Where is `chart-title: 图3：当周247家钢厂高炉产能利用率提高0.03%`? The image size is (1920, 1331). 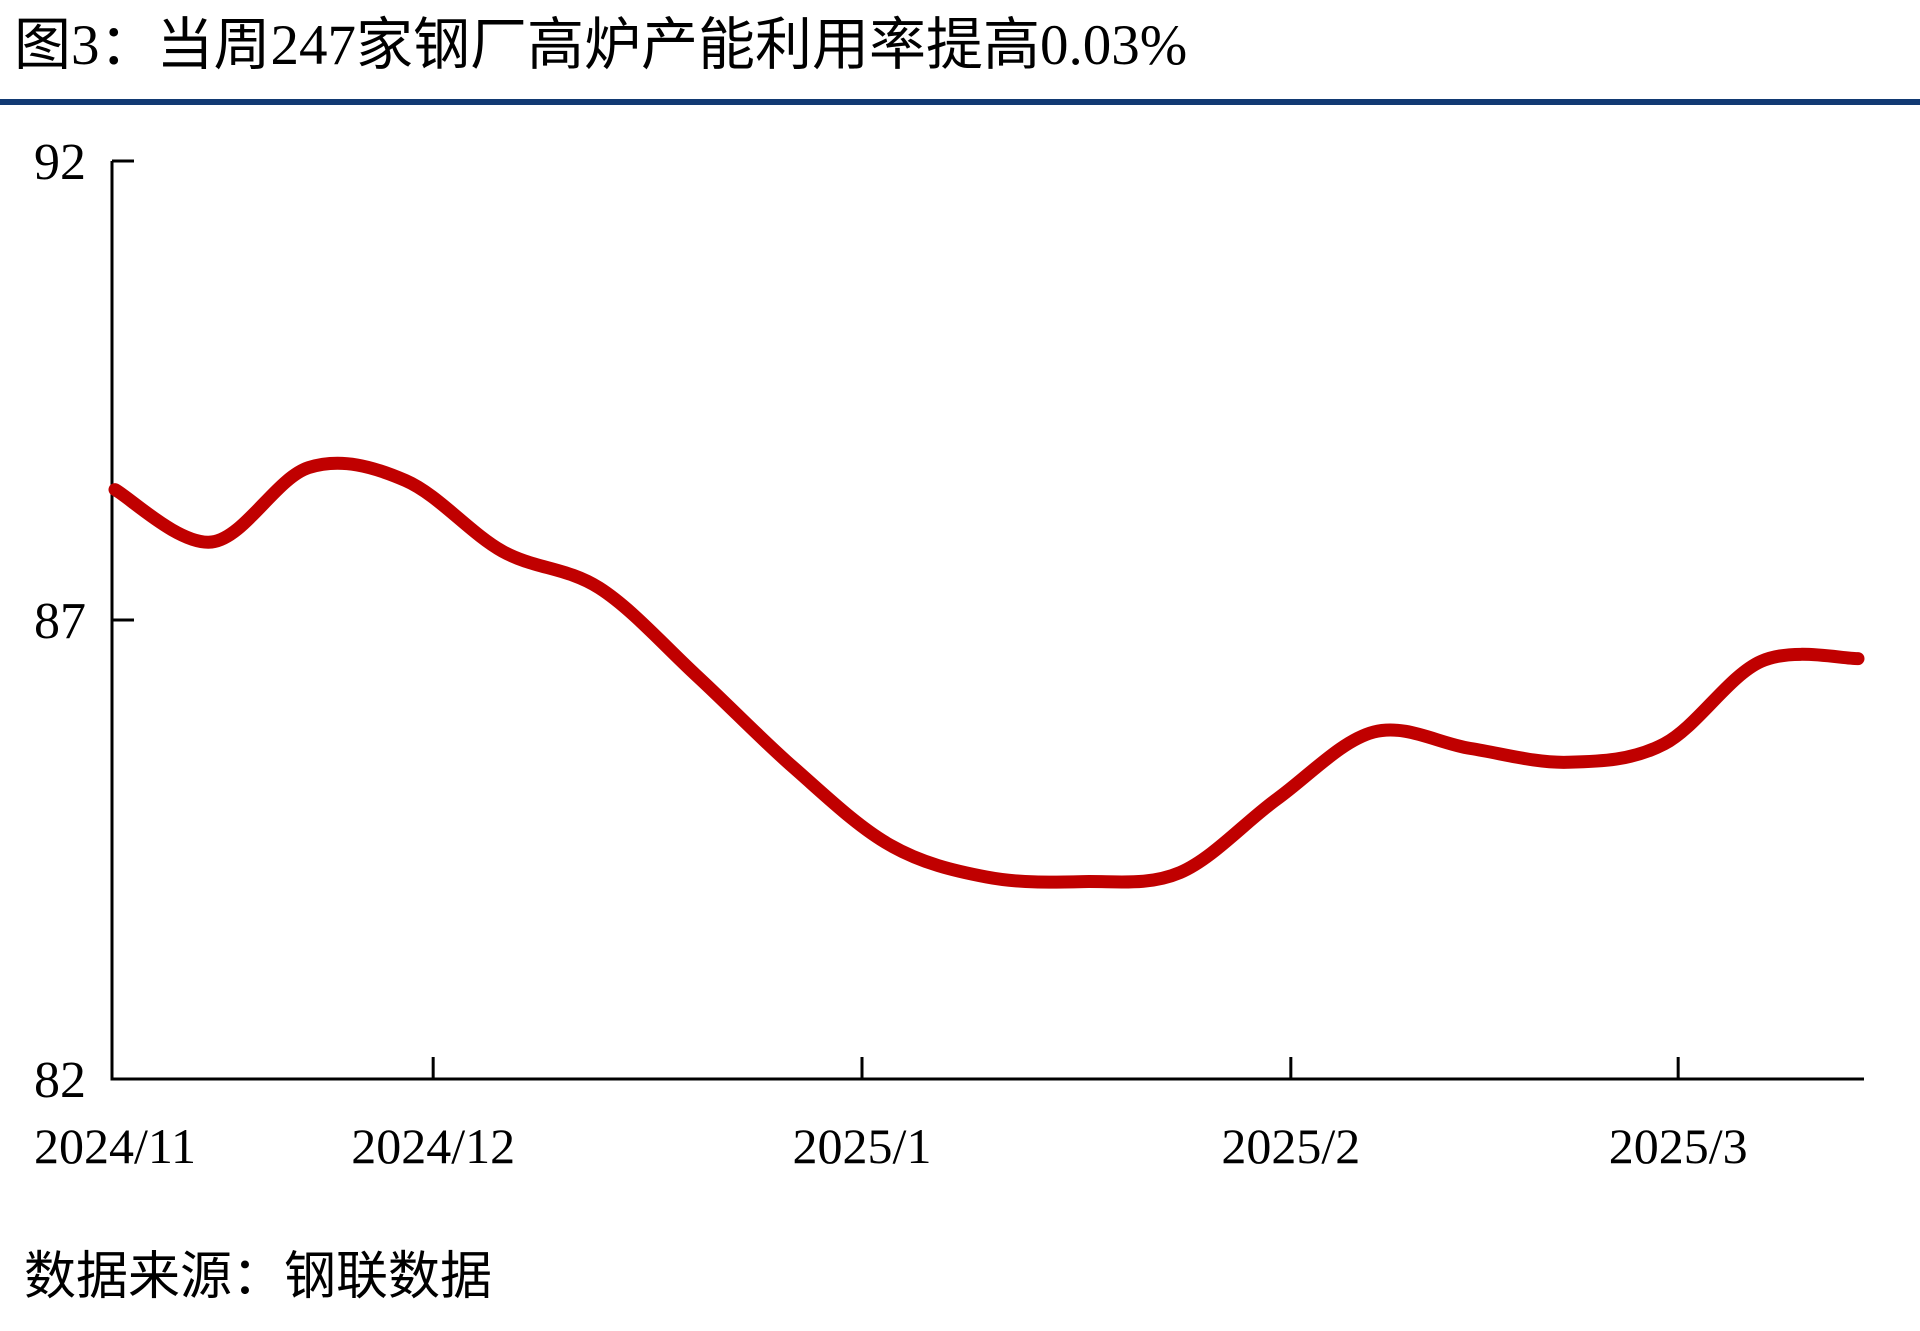 chart-title: 图3：当周247家钢厂高炉产能利用率提高0.03% is located at coordinates (601, 45).